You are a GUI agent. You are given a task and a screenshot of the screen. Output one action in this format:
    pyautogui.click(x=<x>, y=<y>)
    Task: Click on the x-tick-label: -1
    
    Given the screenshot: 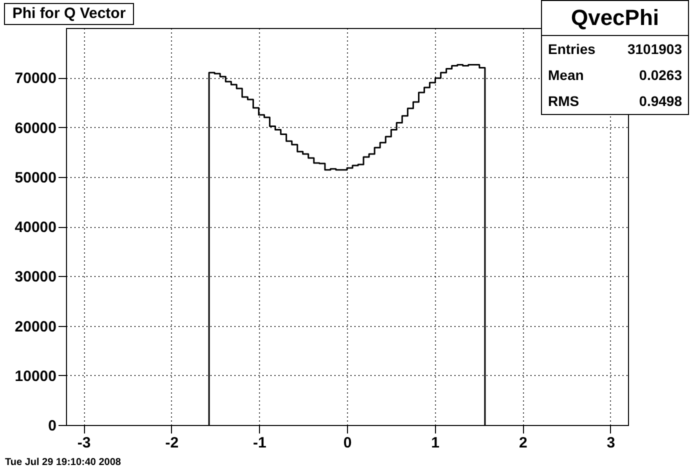 What is the action you would take?
    pyautogui.click(x=259, y=443)
    